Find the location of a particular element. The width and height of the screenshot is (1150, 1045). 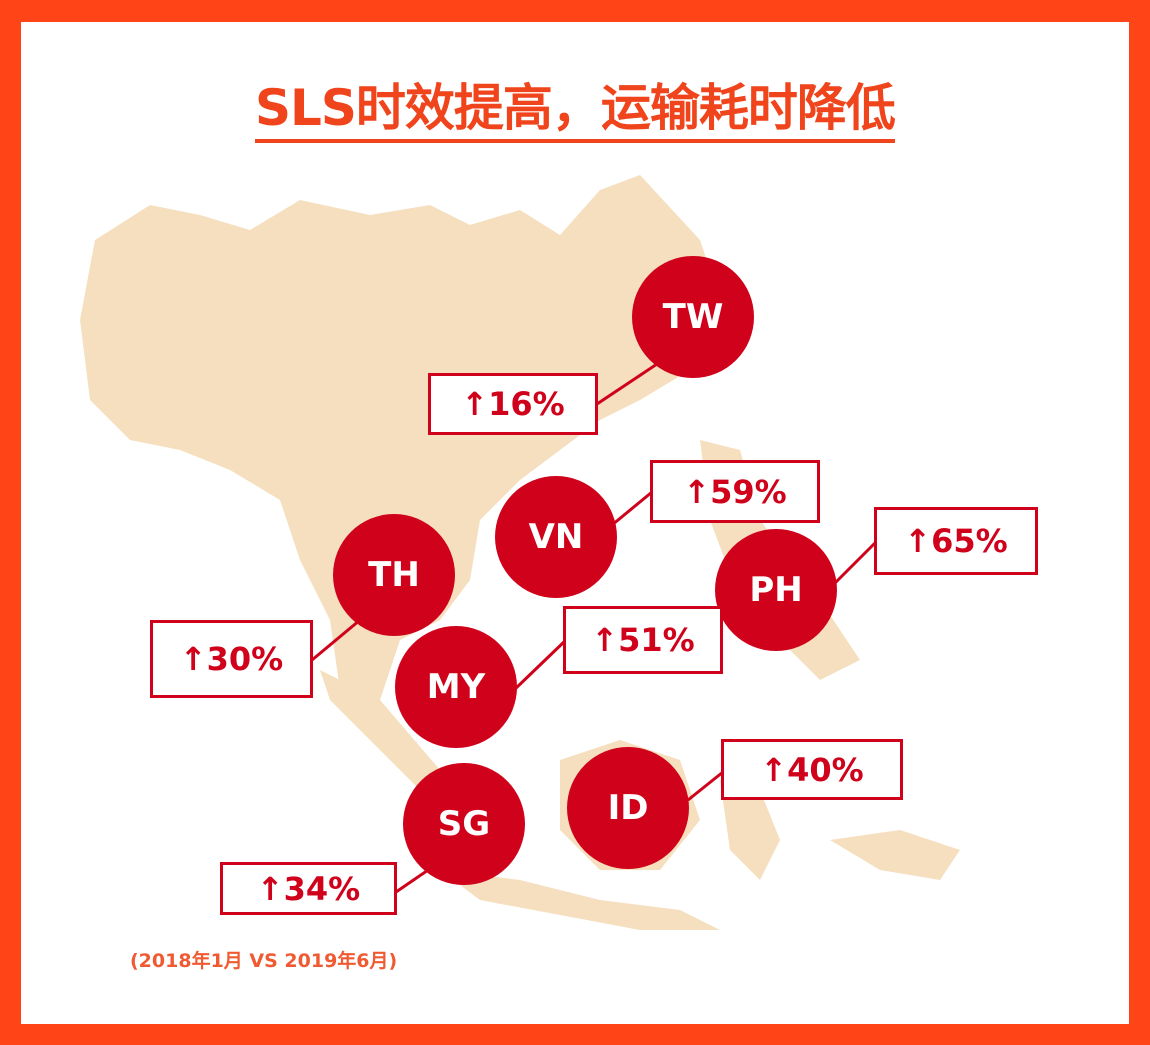

change-label-my: ↑51% is located at coordinates (643, 640).